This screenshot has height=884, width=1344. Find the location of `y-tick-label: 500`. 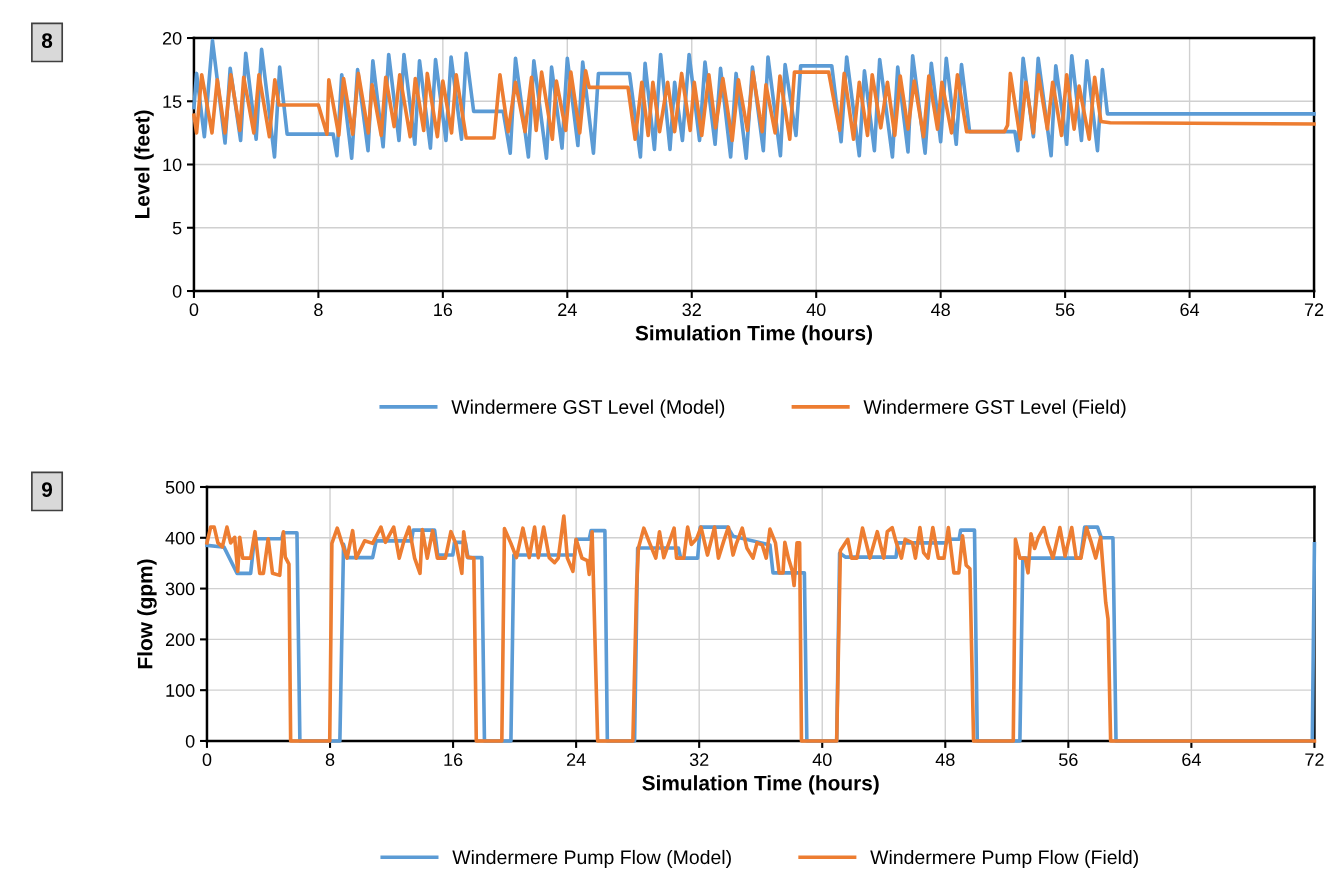

y-tick-label: 500 is located at coordinates (180, 487).